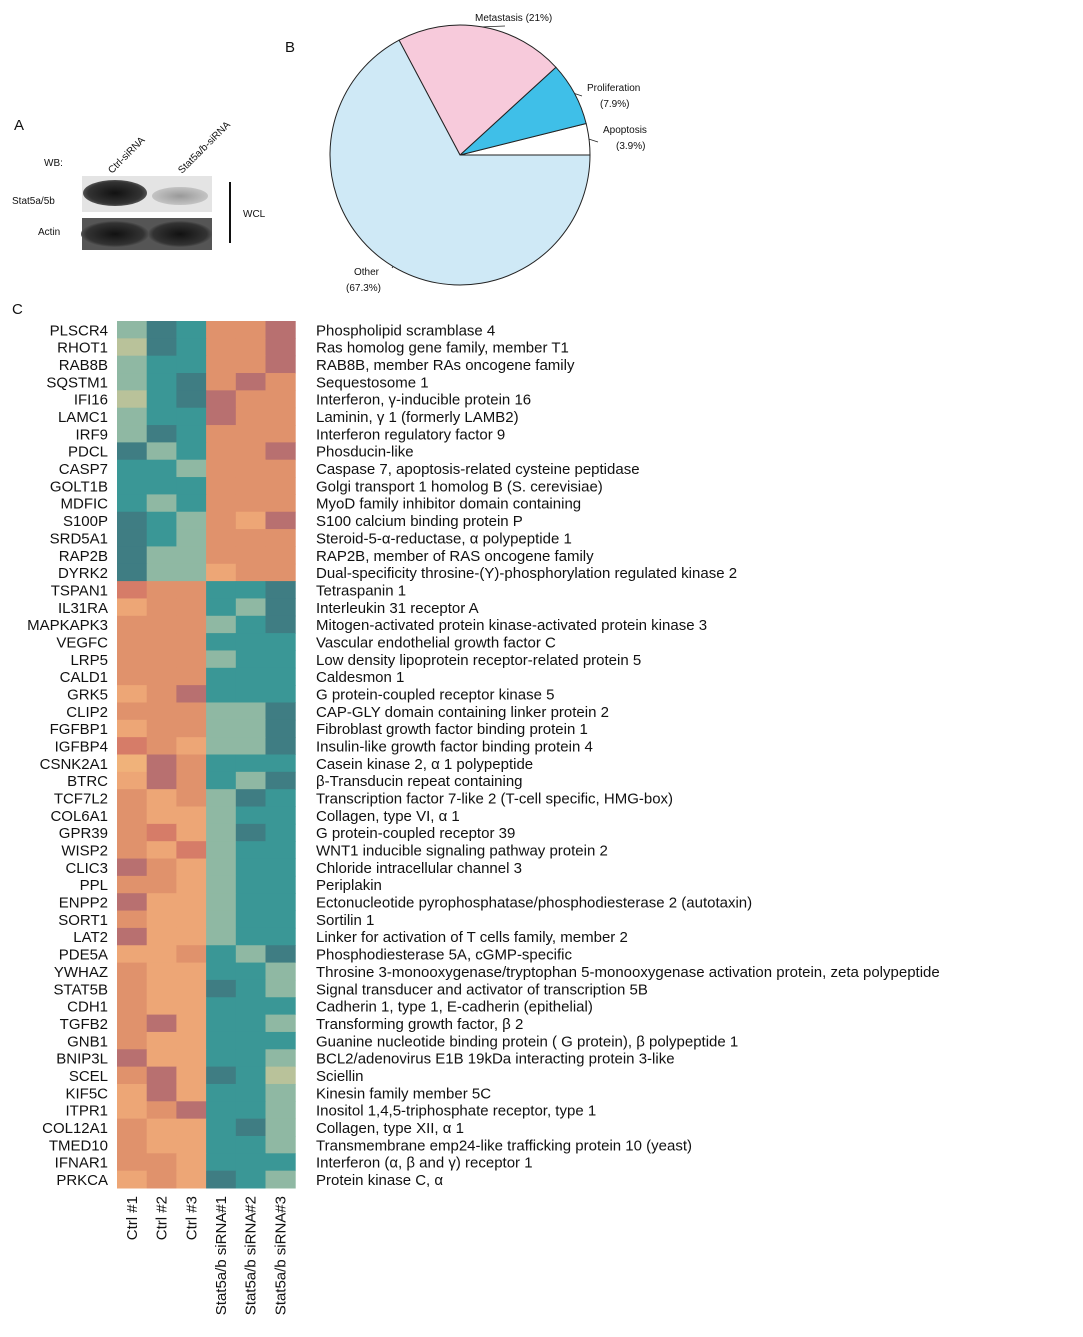 Image resolution: width=1083 pixels, height=1337 pixels. I want to click on gene-label: PRKCA, so click(82, 1180).